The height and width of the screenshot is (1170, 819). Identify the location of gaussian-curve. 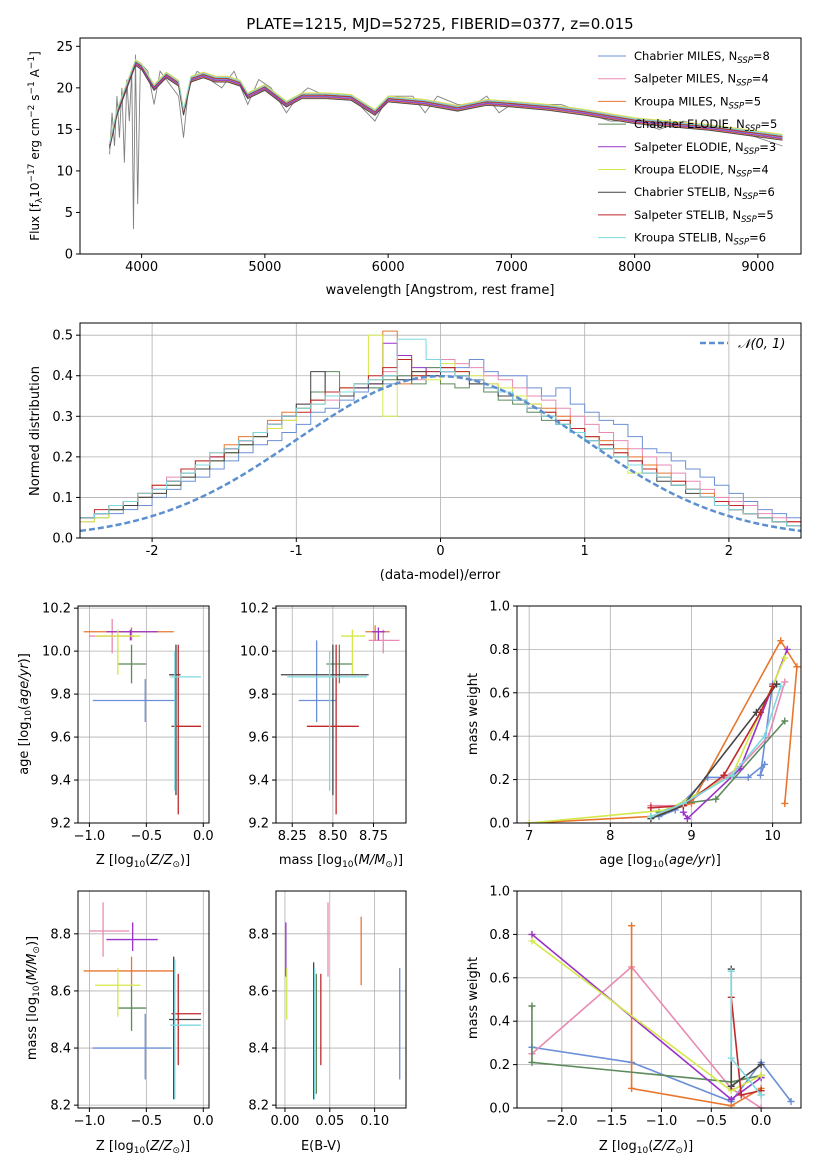
(440, 453).